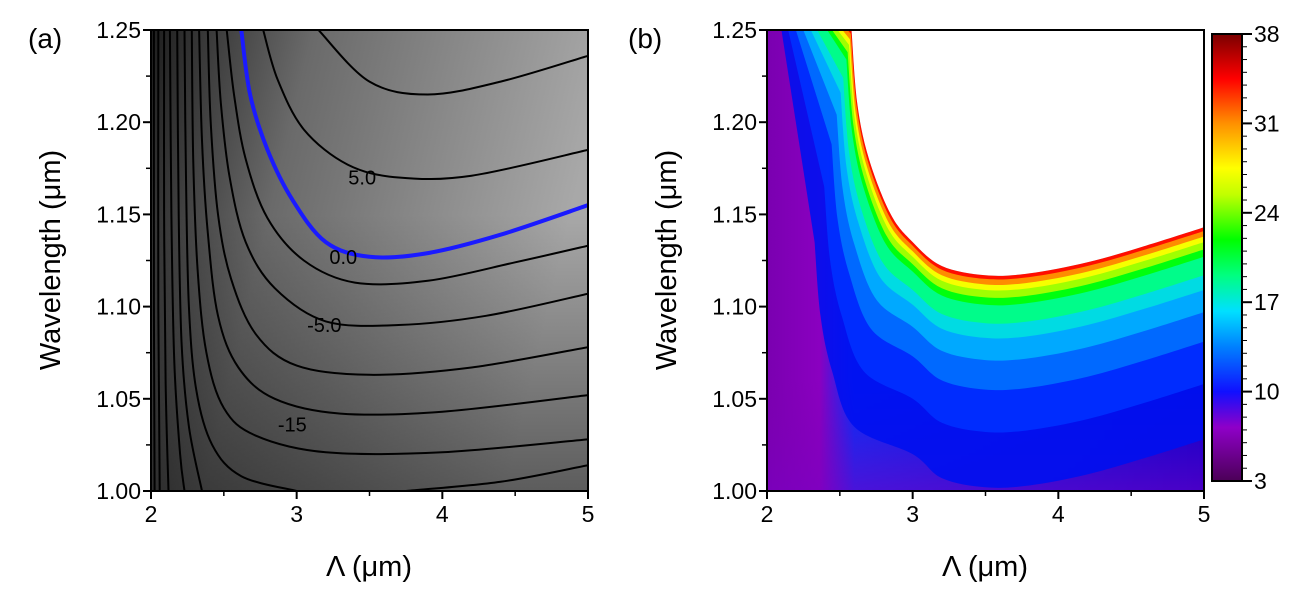 The height and width of the screenshot is (606, 1316). I want to click on panel-a-xtick-label: 4, so click(442, 514).